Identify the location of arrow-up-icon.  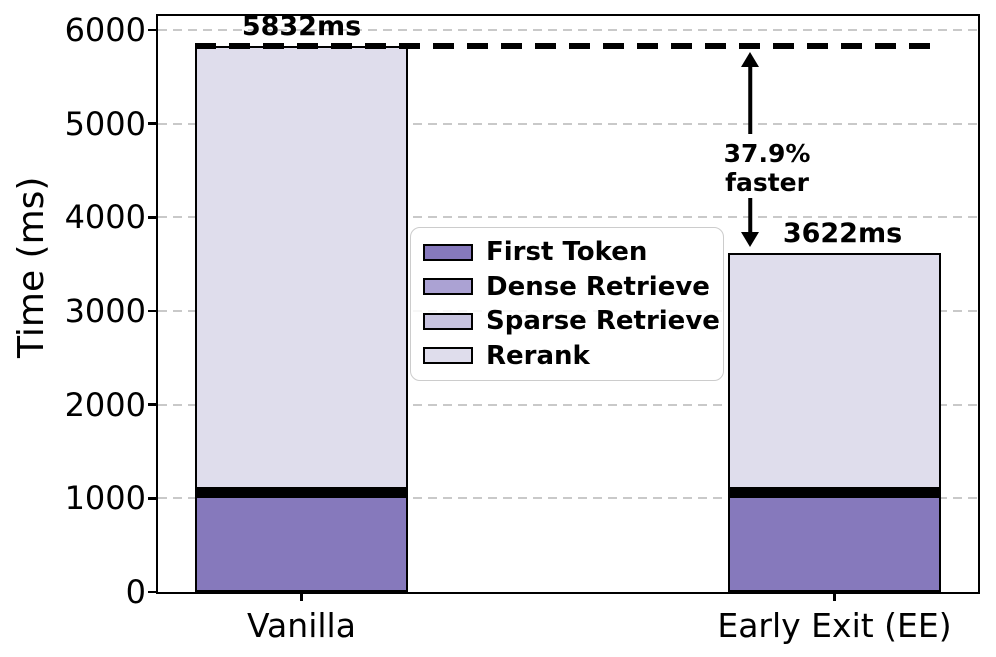
(750, 59).